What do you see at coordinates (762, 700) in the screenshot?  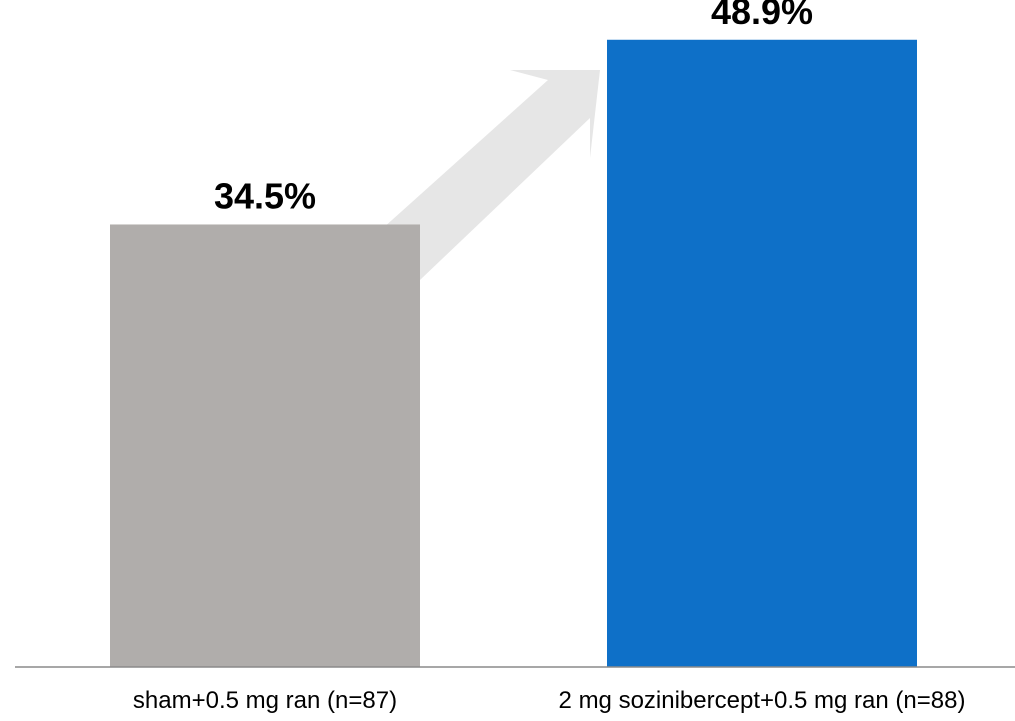 I see `category-label-2: 2 mg sozinibercept+0.5 mg ran (n=88)` at bounding box center [762, 700].